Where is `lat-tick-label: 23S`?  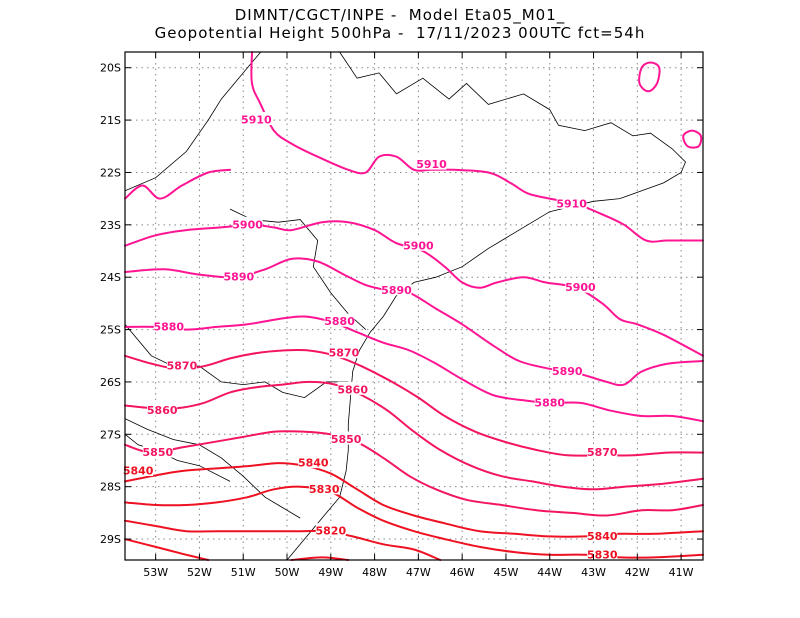 lat-tick-label: 23S is located at coordinates (110, 225).